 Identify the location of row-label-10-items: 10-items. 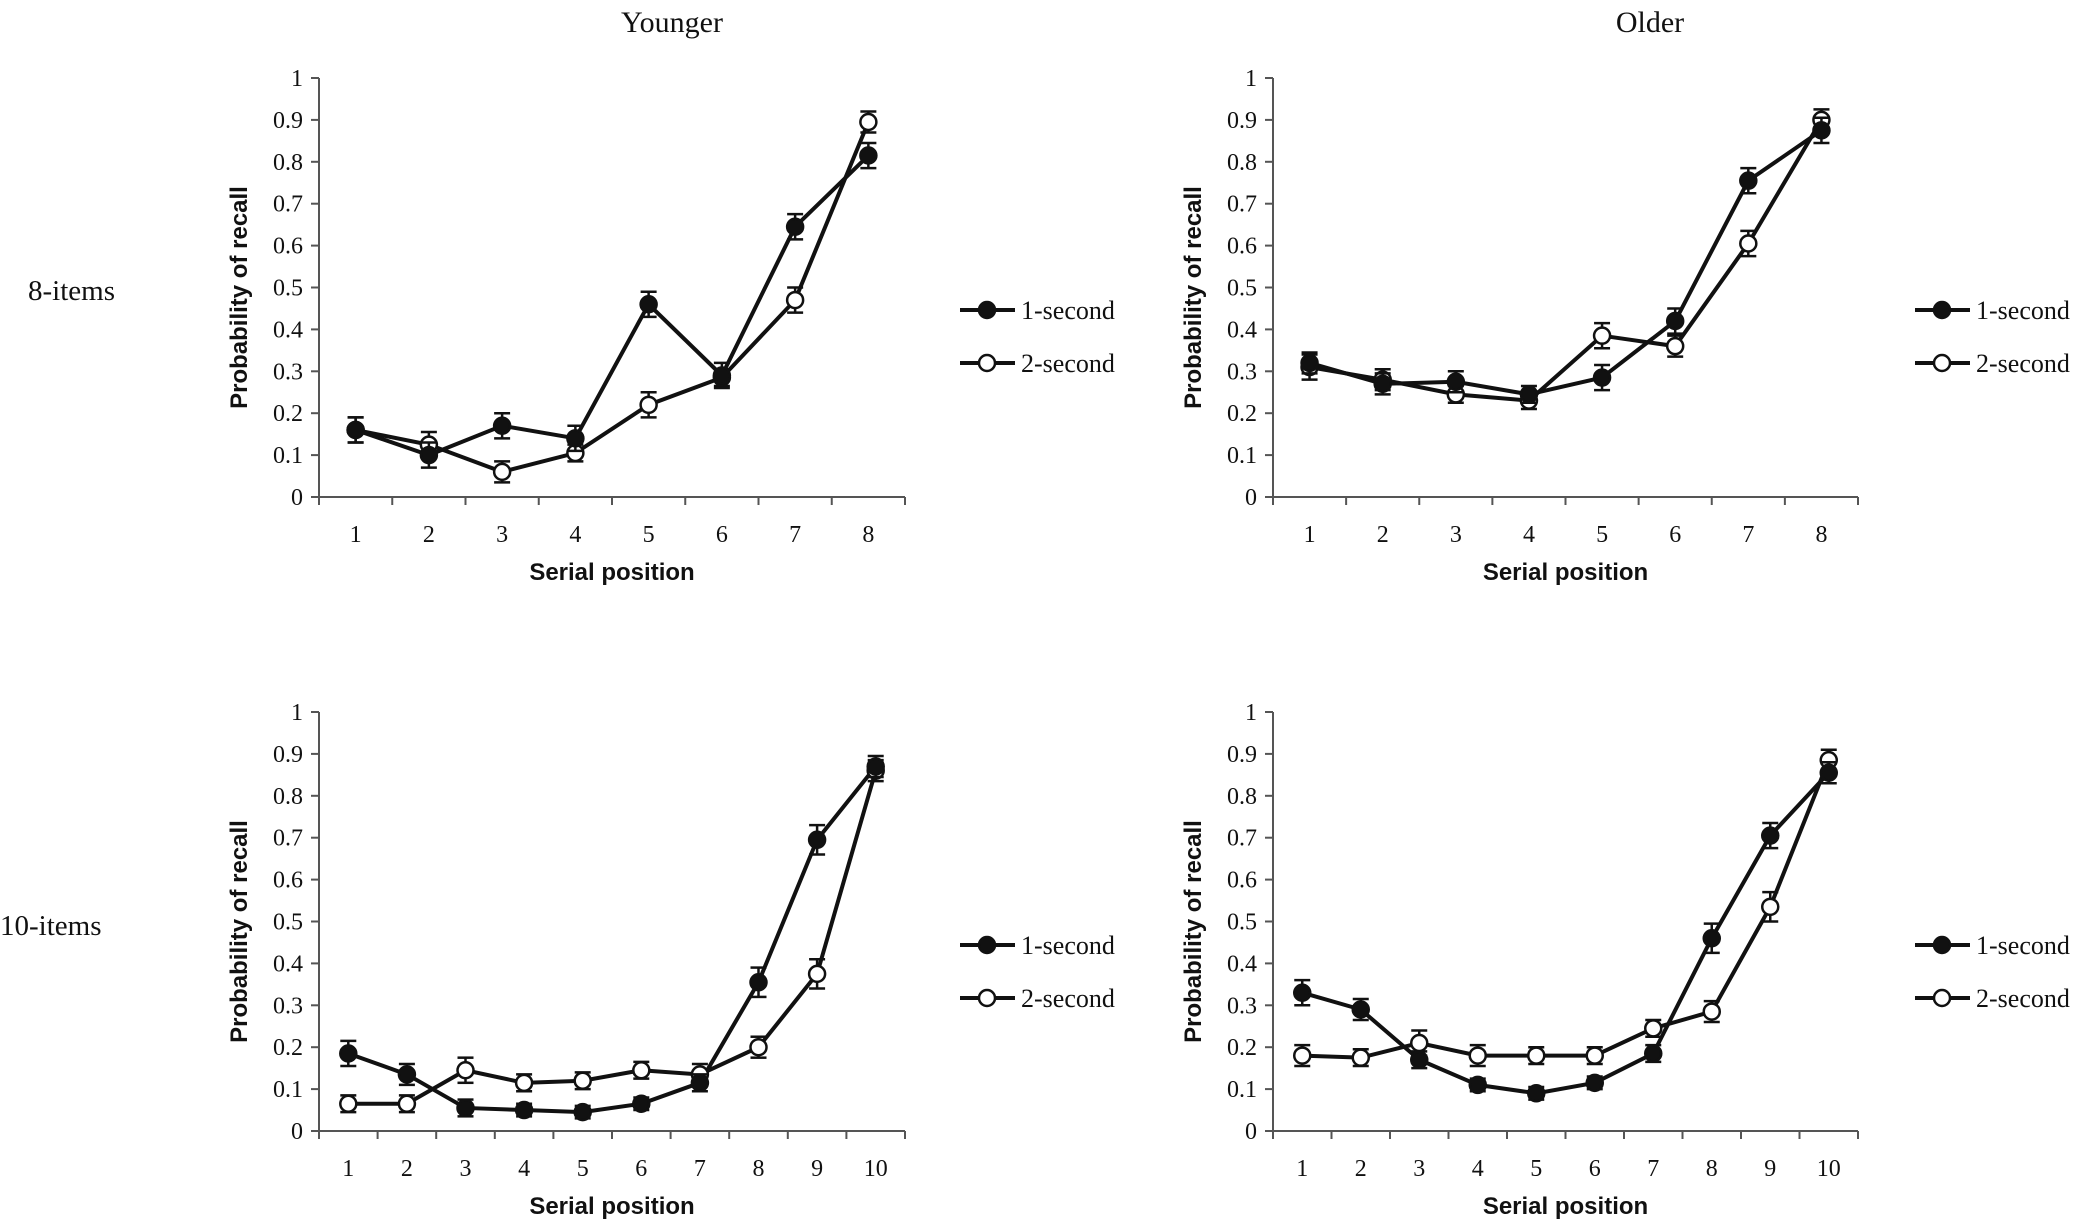
(51, 926).